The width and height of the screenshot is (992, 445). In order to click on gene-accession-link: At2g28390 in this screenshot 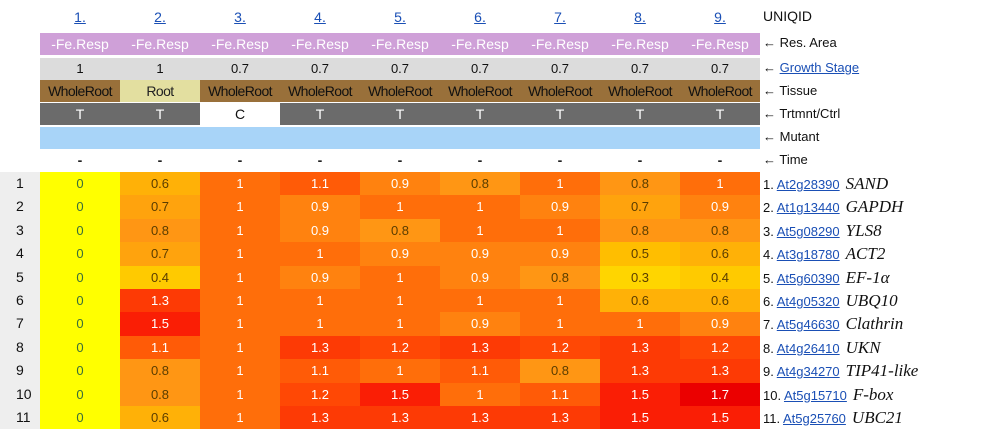, I will do `click(808, 184)`.